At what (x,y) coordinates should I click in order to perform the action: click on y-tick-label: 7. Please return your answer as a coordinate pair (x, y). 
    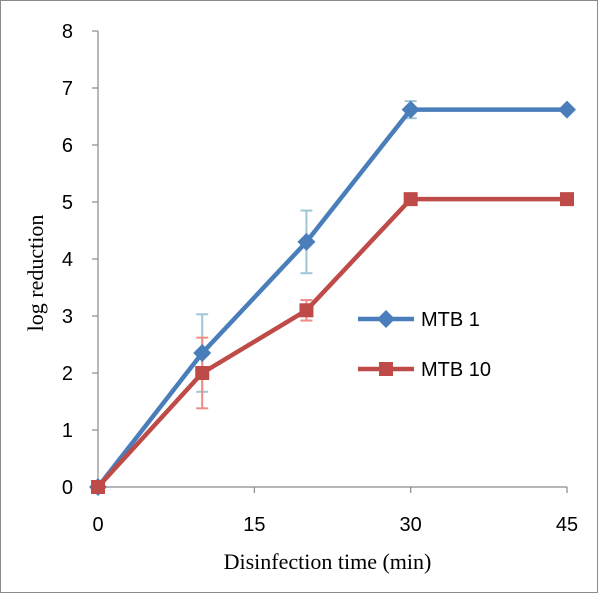
    Looking at the image, I should click on (67, 89).